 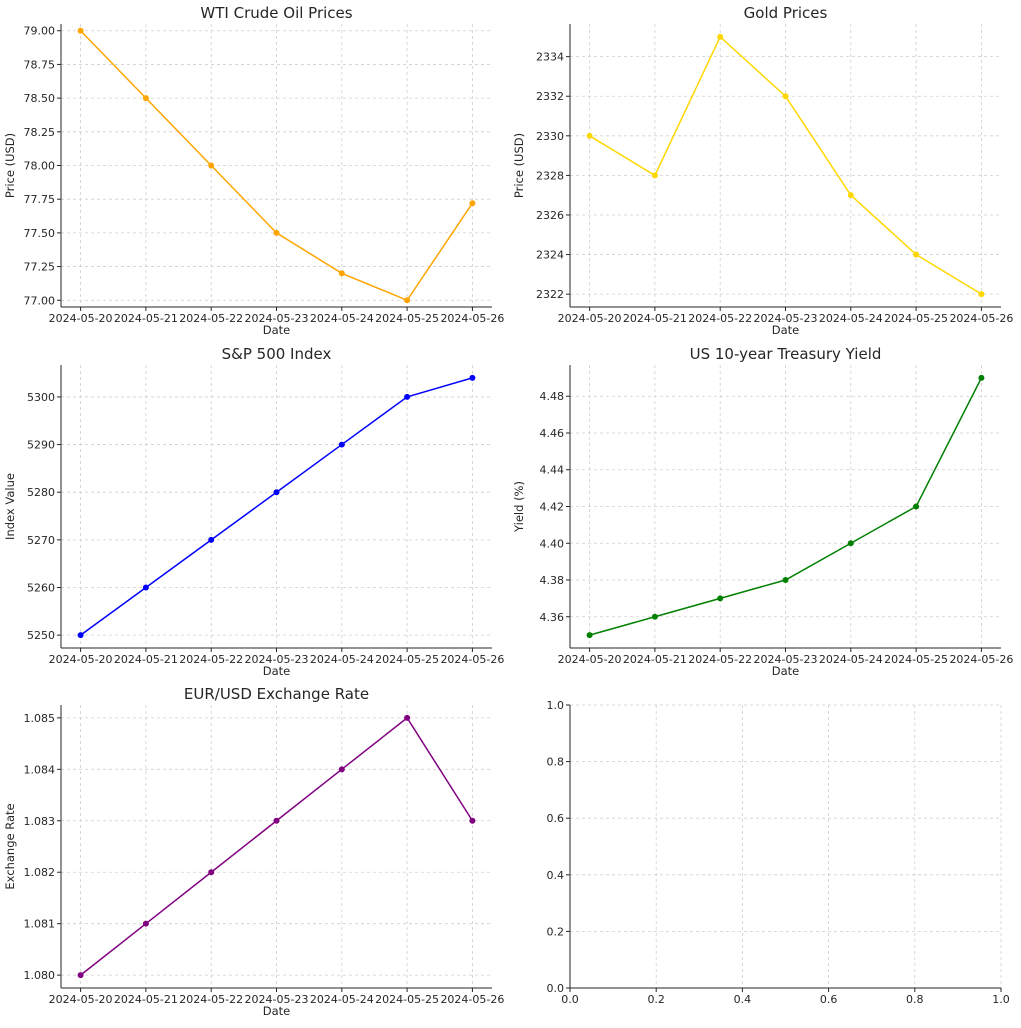 I want to click on y-tick-label: 2330, so click(x=550, y=136).